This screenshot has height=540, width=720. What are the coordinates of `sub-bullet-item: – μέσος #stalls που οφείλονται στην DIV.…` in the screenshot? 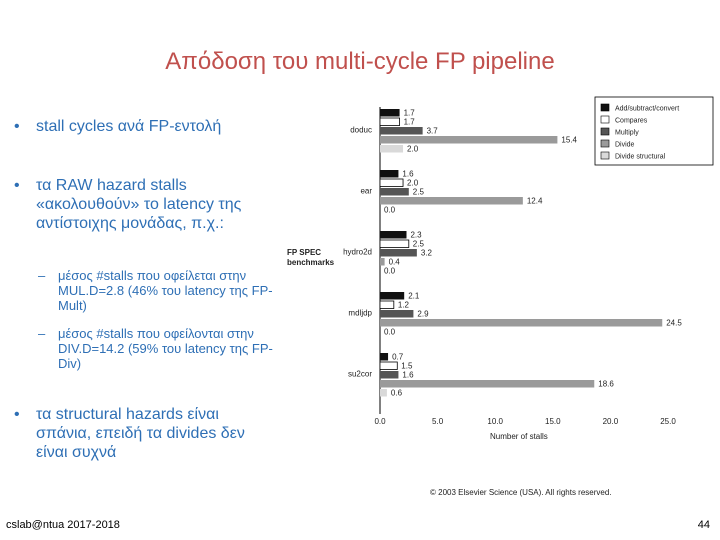 It's located at (165, 348).